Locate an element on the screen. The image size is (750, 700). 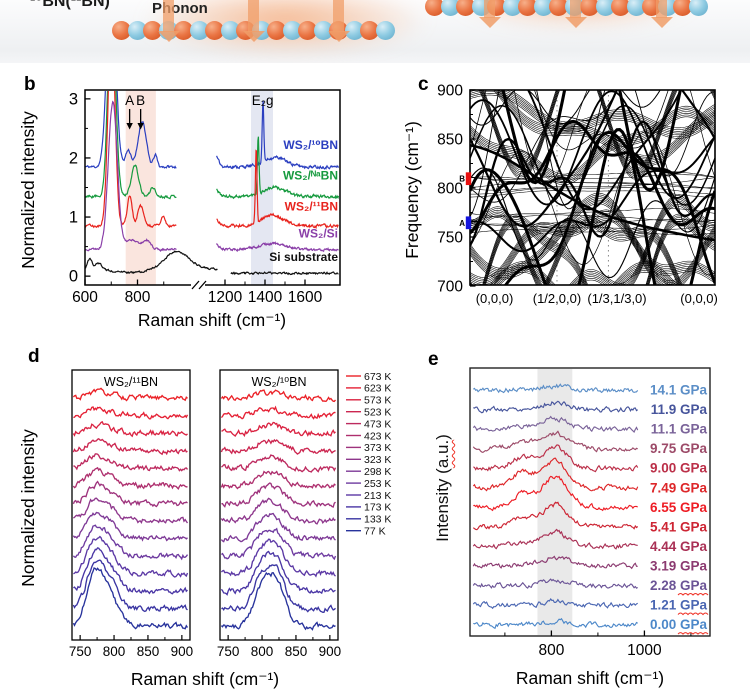
tick-label: 700 is located at coordinates (450, 287).